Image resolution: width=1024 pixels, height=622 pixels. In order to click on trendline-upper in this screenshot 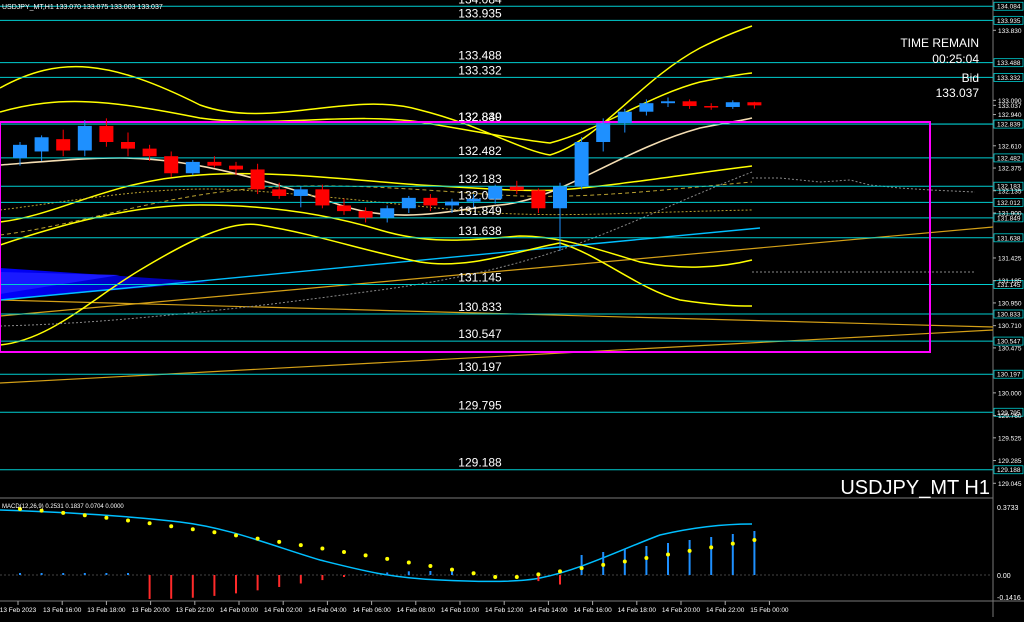, I will do `click(497, 271)`.